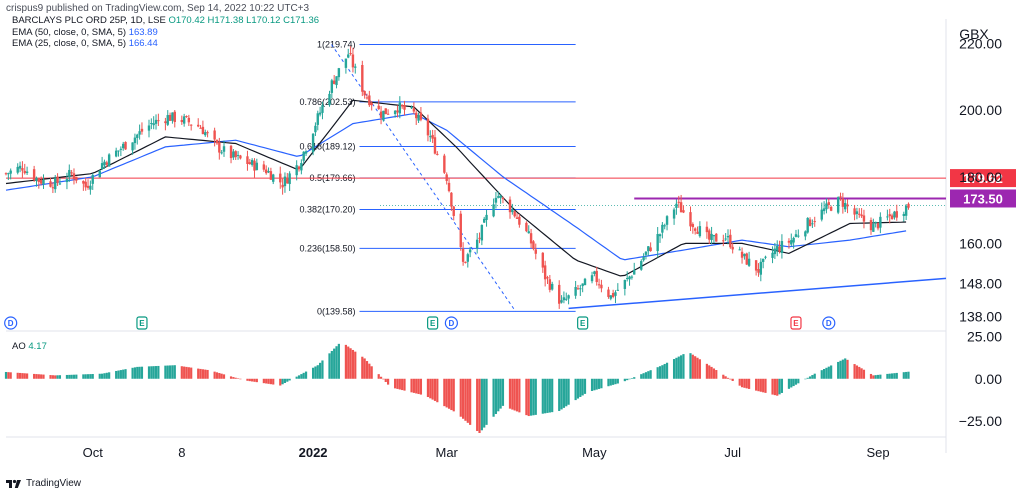 This screenshot has width=1024, height=495. What do you see at coordinates (165, 33) in the screenshot?
I see `legend-ema50-row: EMA (50, close, 0, SMA, 5) 163.89` at bounding box center [165, 33].